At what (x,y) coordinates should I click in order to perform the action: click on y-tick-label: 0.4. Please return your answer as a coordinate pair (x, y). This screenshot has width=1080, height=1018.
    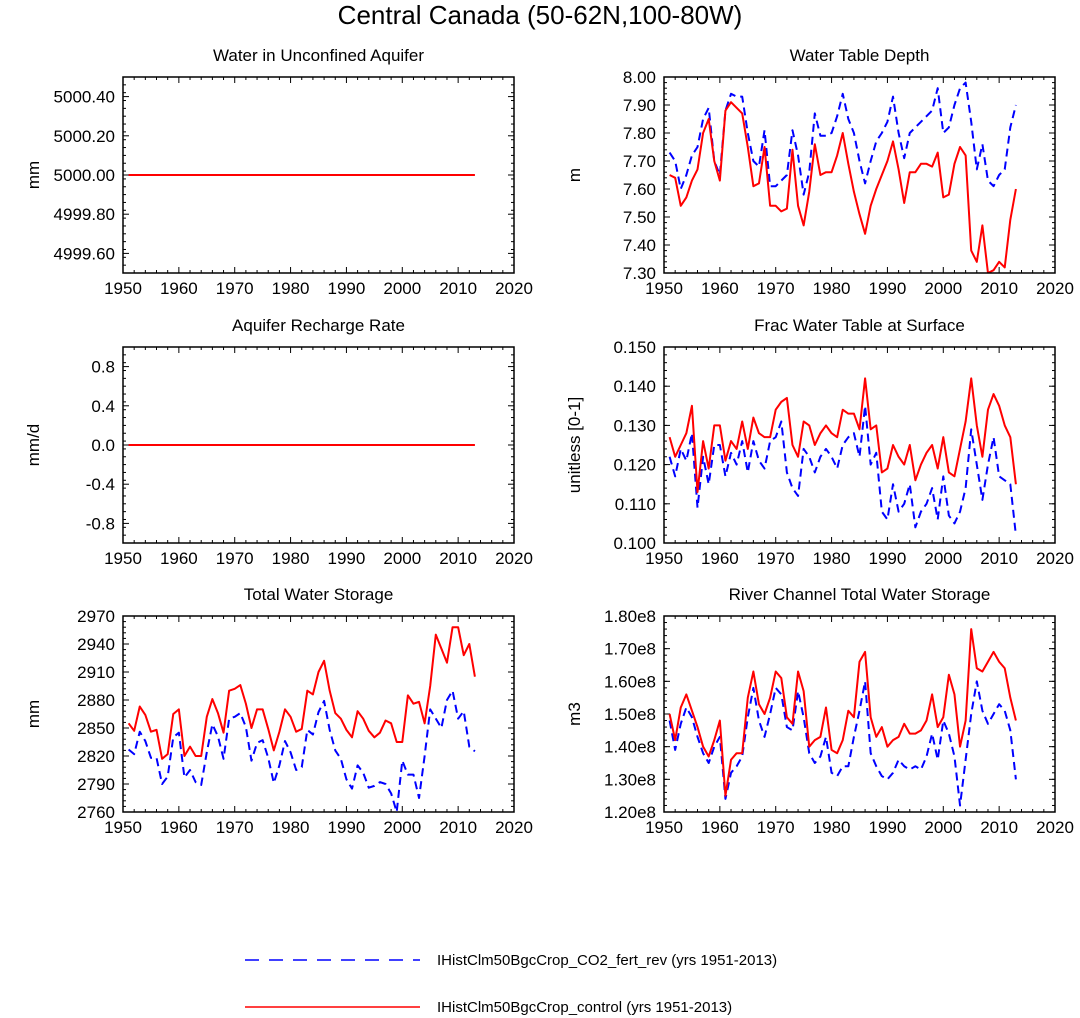
    Looking at the image, I should click on (103, 406).